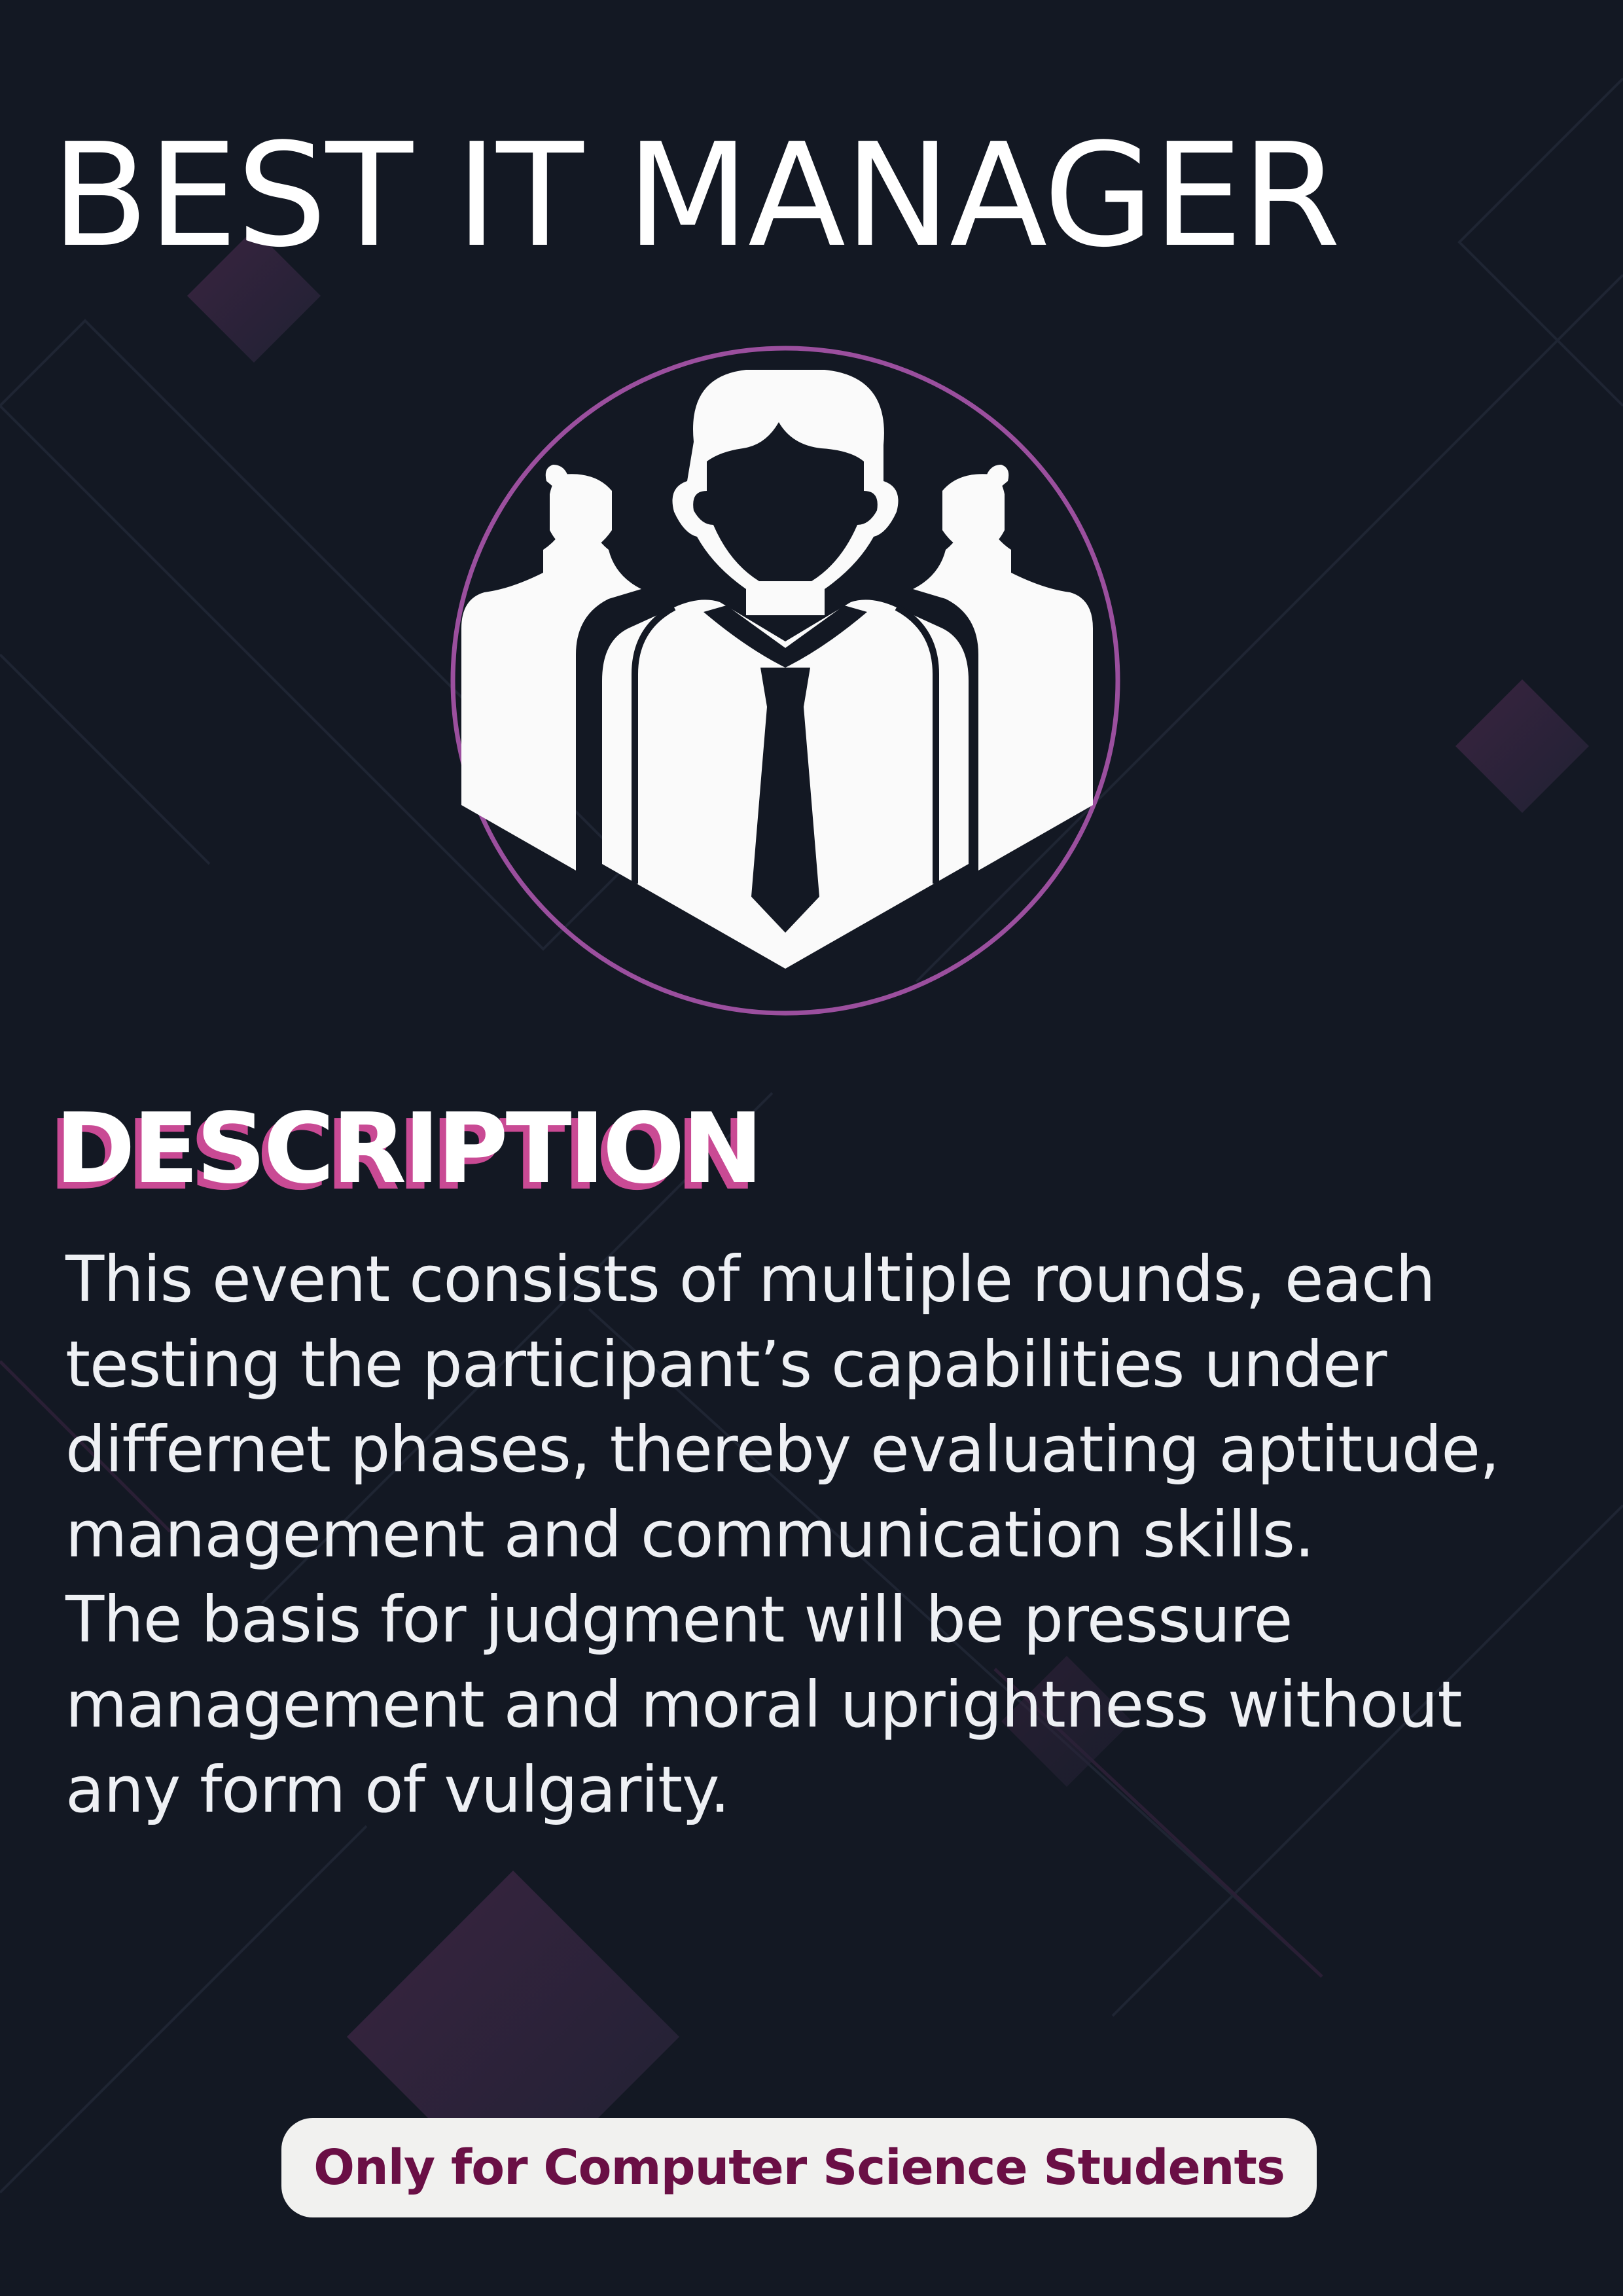 The height and width of the screenshot is (2296, 1623). I want to click on eligibility-badge: Only for Computer Science Students, so click(799, 2167).